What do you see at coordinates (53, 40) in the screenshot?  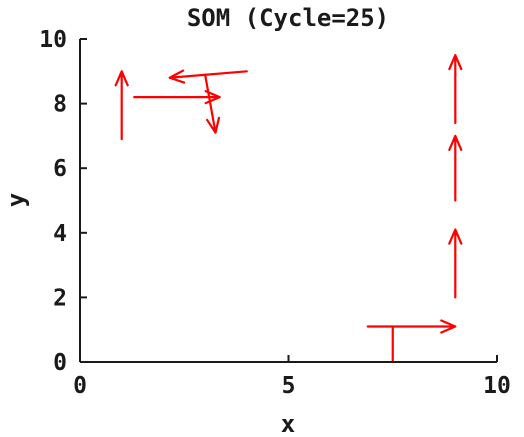 I see `y-tick-label: 10` at bounding box center [53, 40].